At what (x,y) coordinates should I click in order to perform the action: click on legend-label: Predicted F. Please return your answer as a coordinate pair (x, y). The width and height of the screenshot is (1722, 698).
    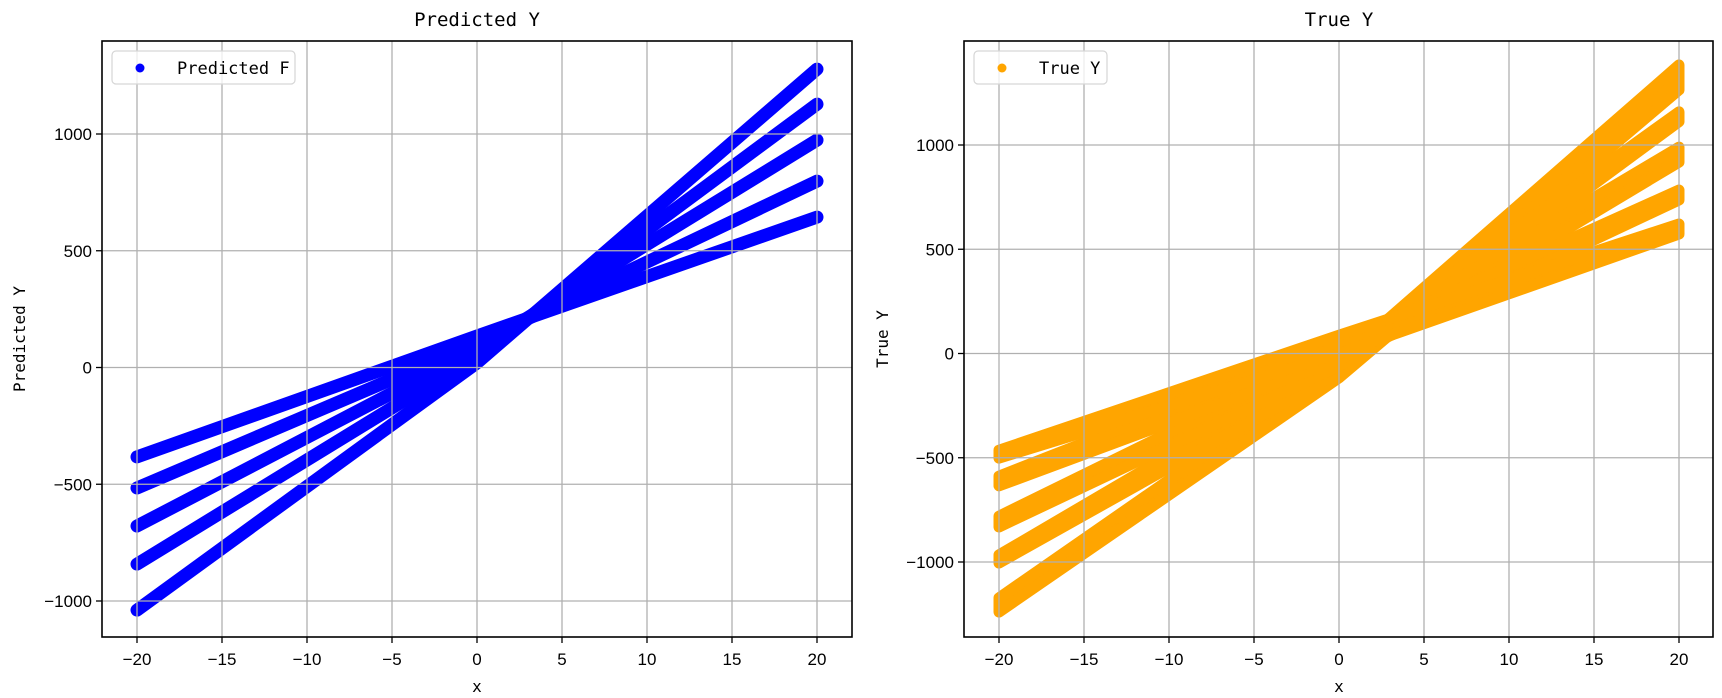
    Looking at the image, I should click on (233, 69).